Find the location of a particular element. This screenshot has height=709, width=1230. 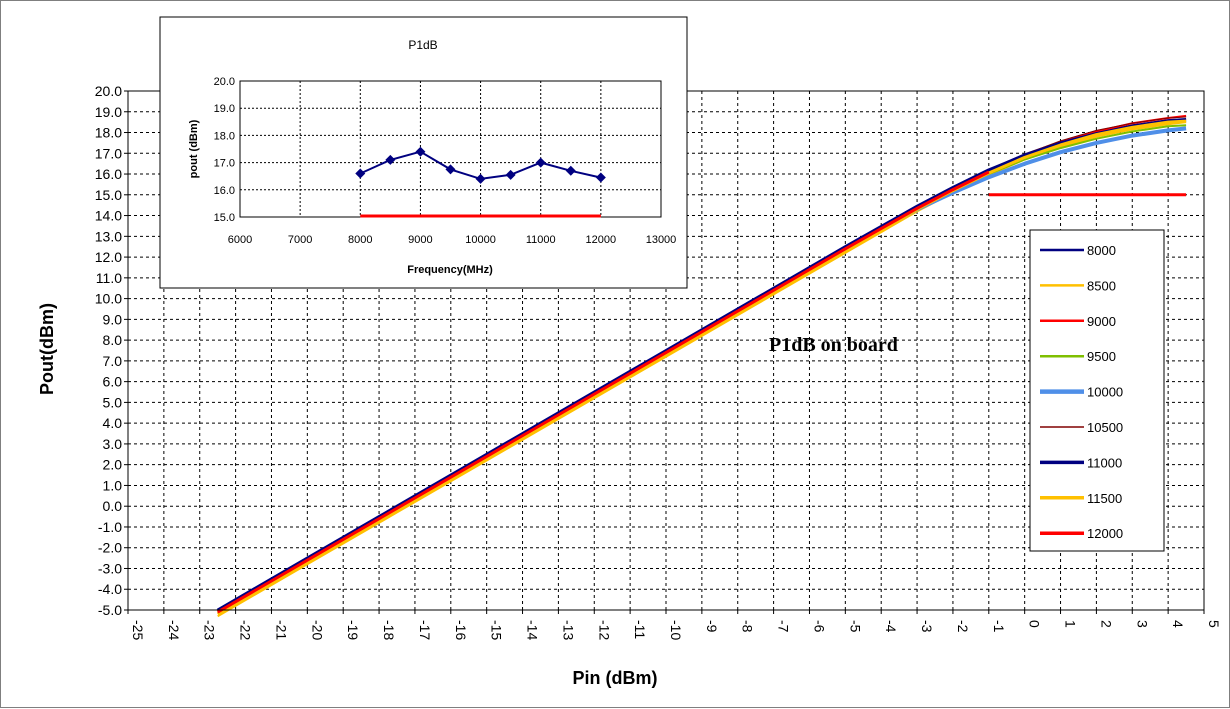

legend-label: 8000 is located at coordinates (1101, 250).